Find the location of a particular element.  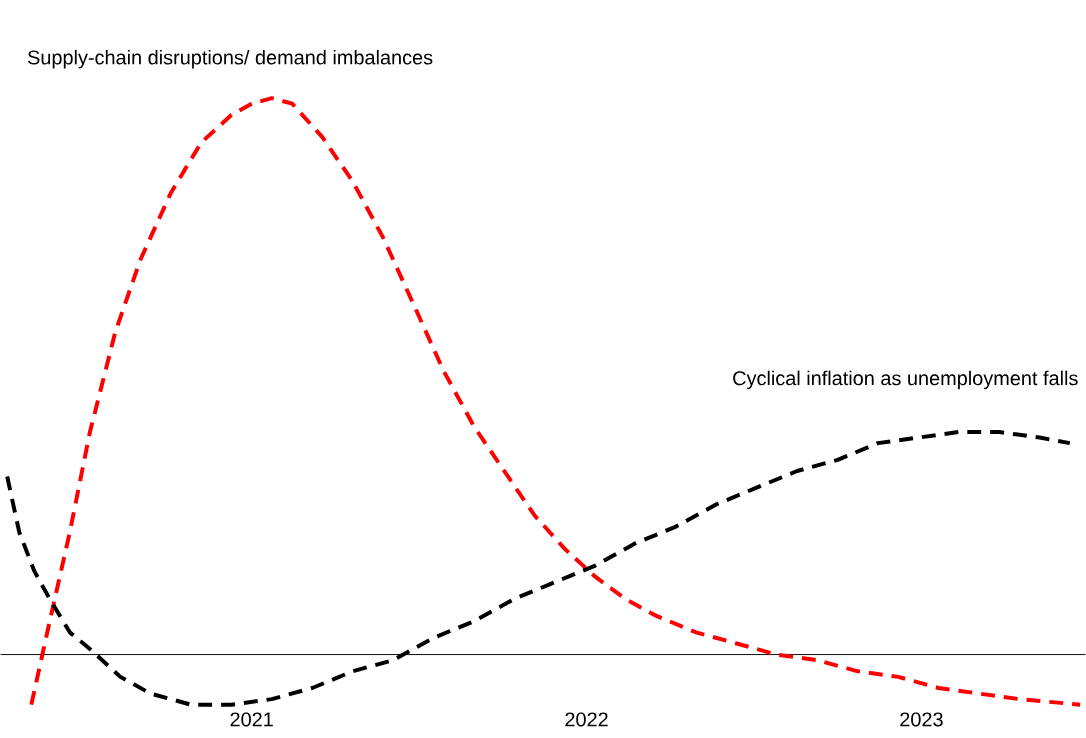

text: Cyclical inflation as unemployment falls is located at coordinates (905, 380).